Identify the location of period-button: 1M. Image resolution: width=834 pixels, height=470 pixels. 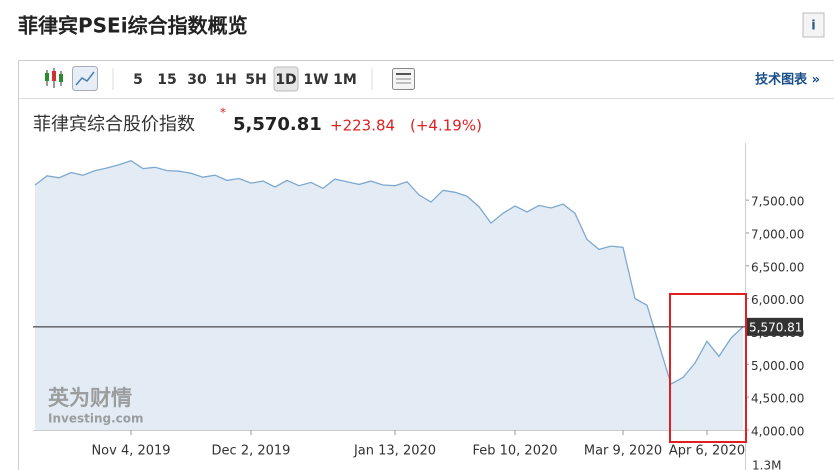
(345, 80).